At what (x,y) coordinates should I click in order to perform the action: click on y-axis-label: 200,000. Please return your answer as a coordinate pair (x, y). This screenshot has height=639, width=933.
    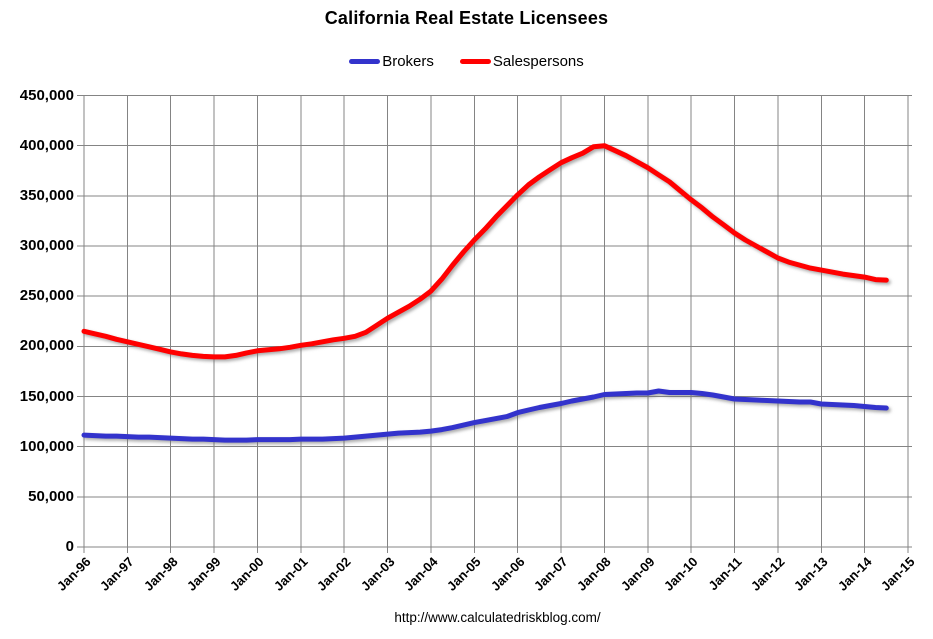
    Looking at the image, I should click on (46, 346).